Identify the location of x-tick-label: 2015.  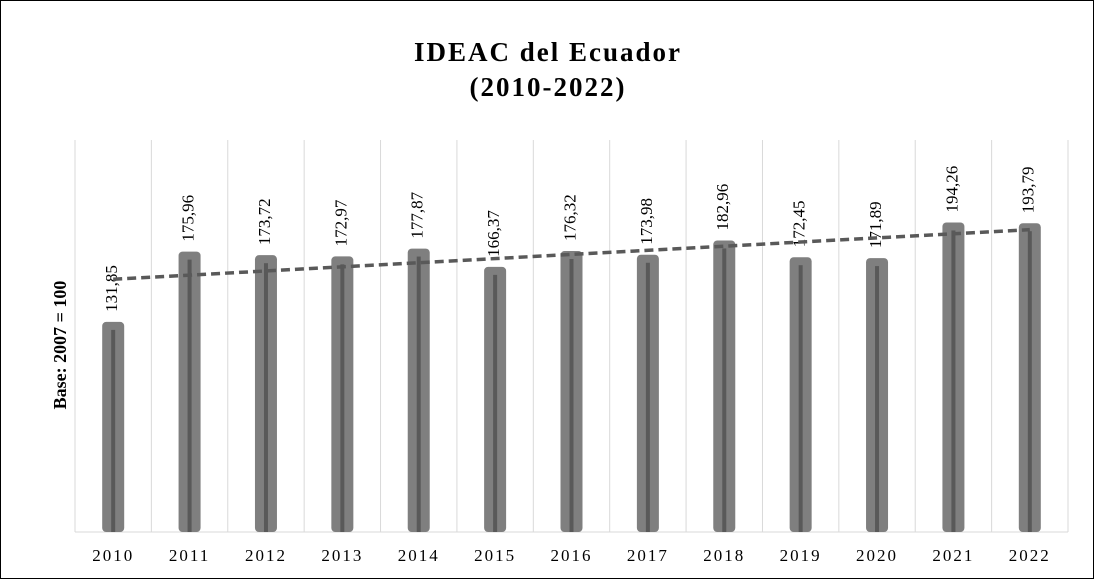
(495, 555).